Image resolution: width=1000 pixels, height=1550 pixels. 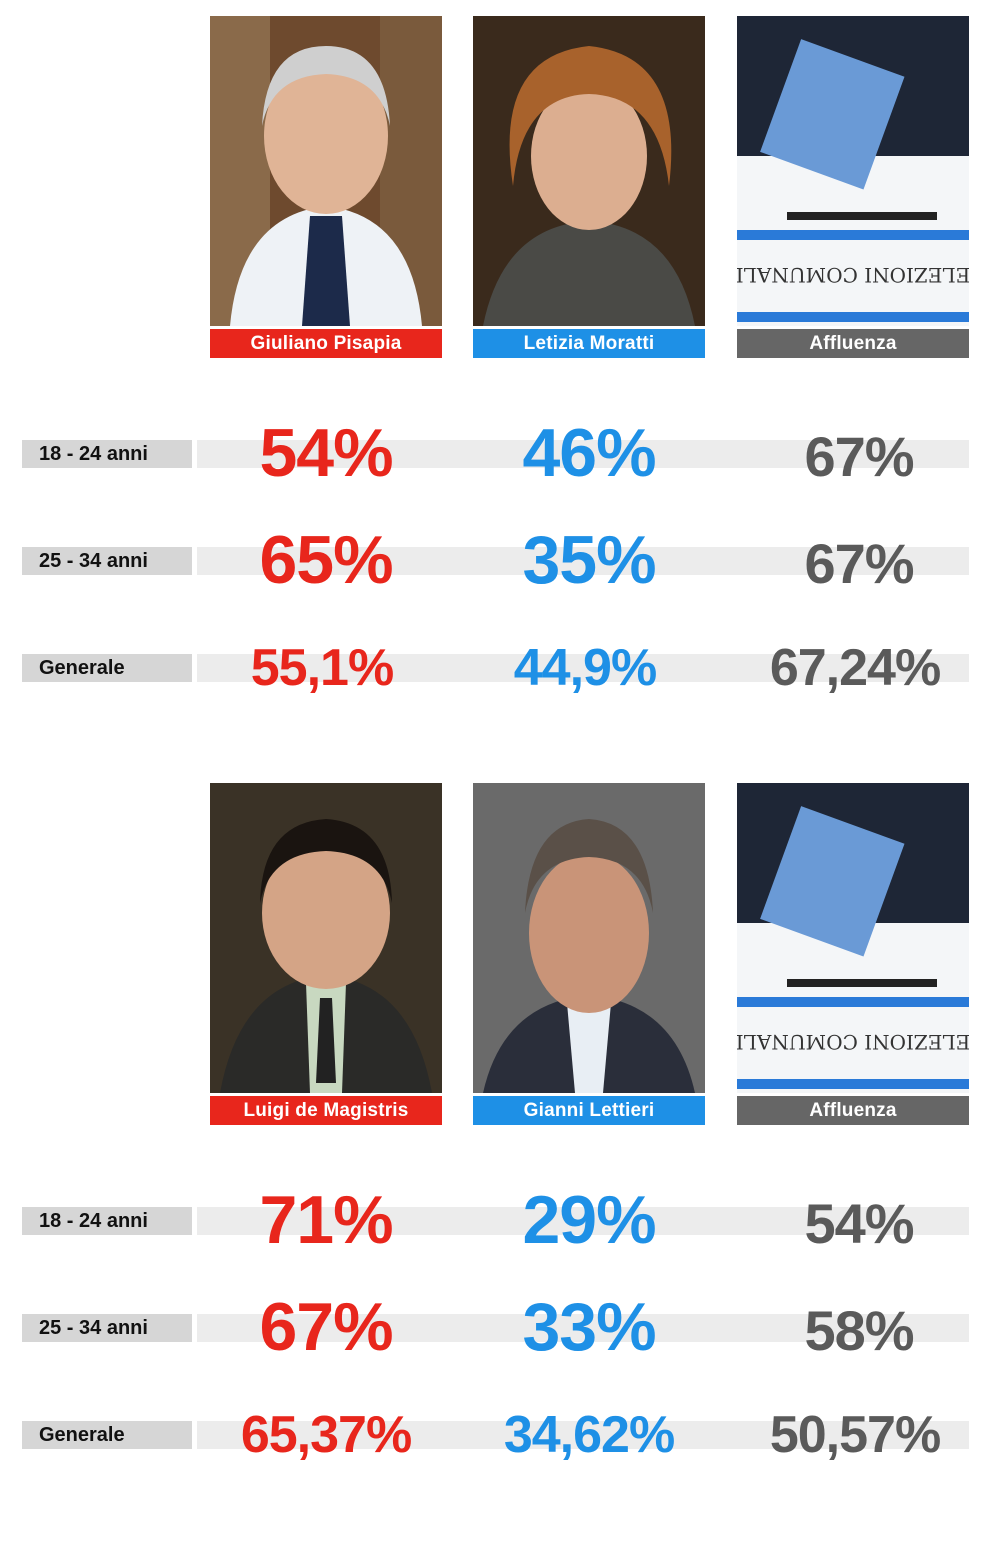 I want to click on value-moratti-generale: 44,9%, so click(x=585, y=668).